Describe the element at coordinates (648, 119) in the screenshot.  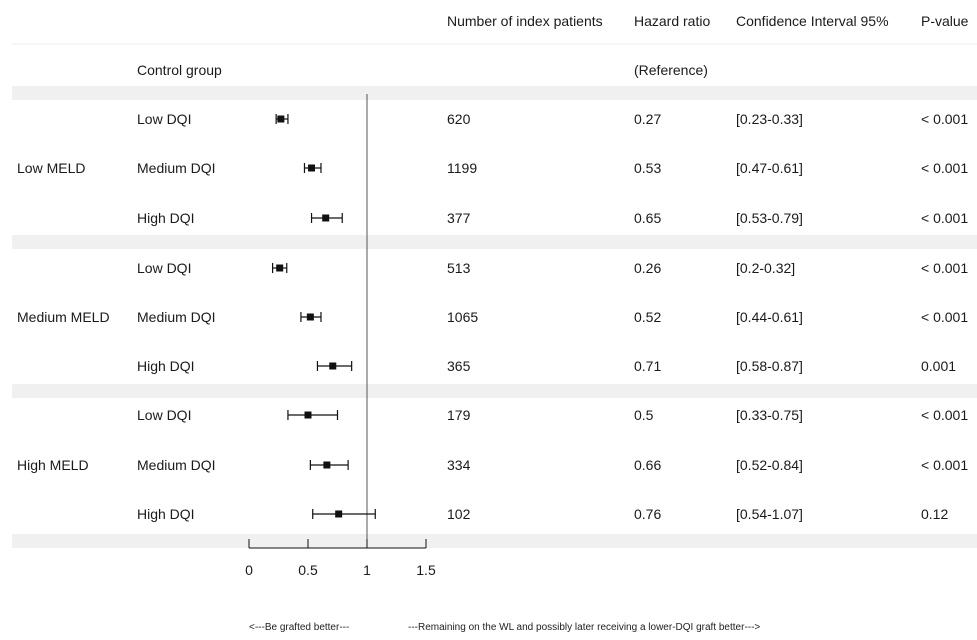
I see `hazard-ratio-value: 0.27` at that location.